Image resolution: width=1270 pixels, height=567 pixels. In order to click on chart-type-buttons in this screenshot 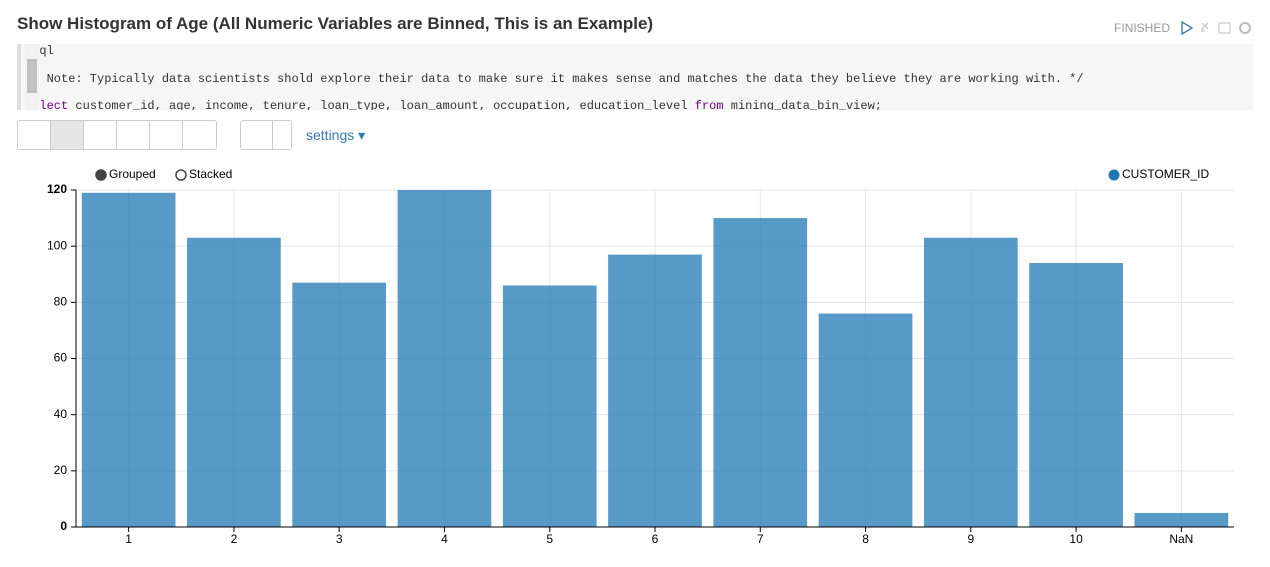, I will do `click(117, 135)`.